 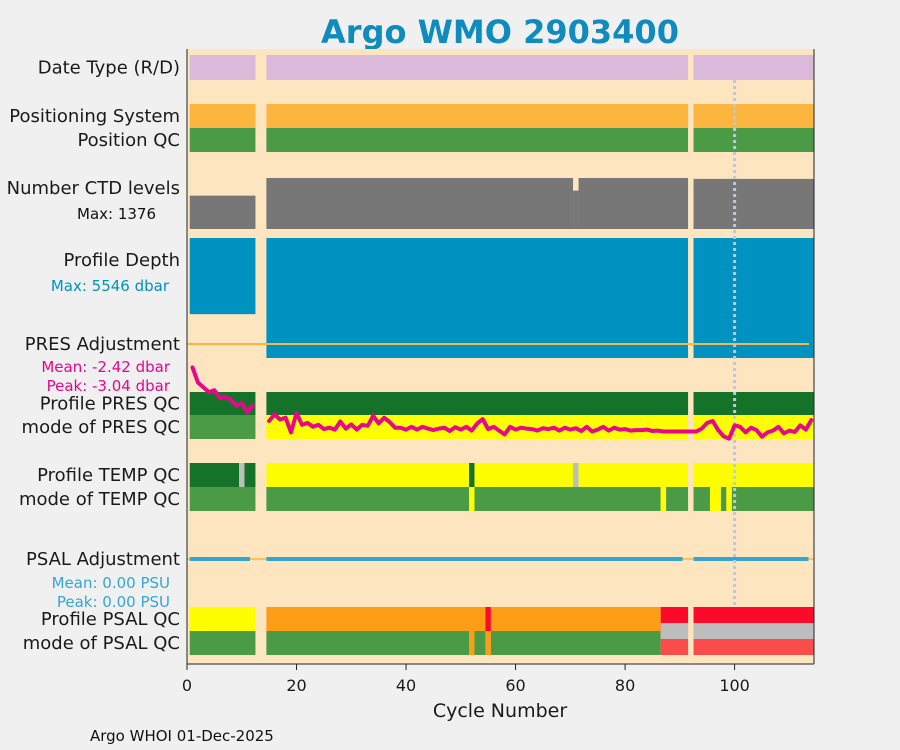 I want to click on x-tick-label-80: 80, so click(x=625, y=685).